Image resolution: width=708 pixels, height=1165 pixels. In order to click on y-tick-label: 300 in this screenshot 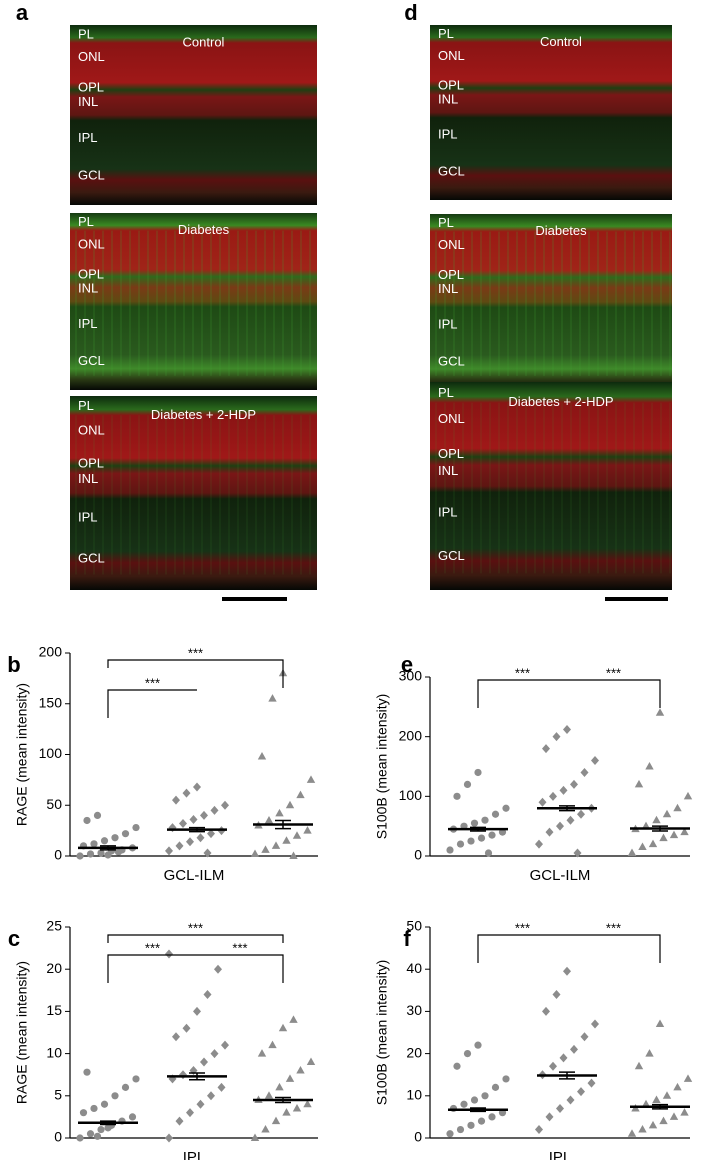, I will do `click(411, 676)`.